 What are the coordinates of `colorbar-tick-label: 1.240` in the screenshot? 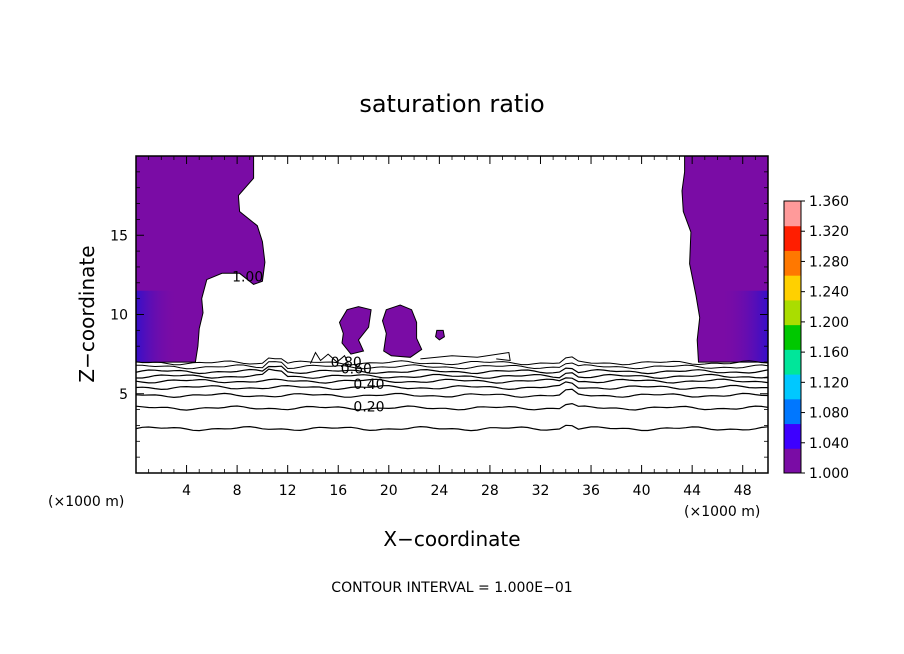 It's located at (829, 293).